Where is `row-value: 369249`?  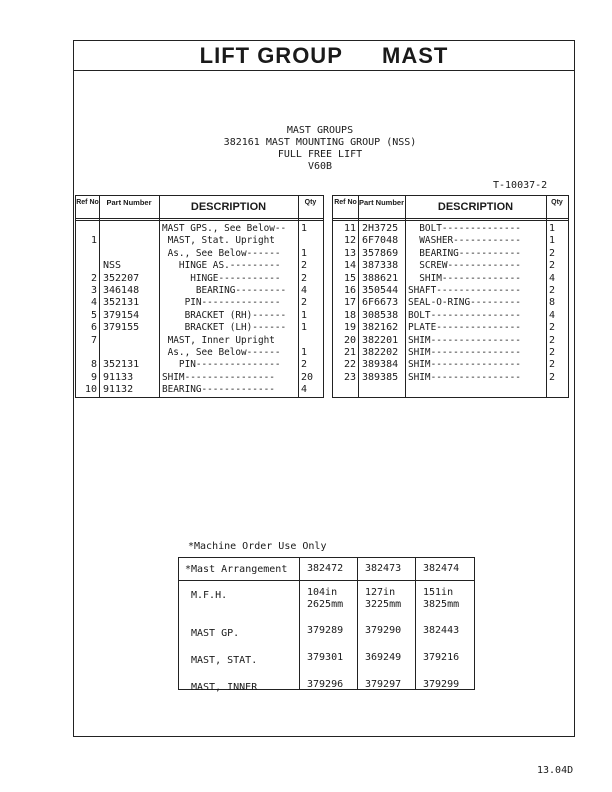 row-value: 369249 is located at coordinates (383, 657).